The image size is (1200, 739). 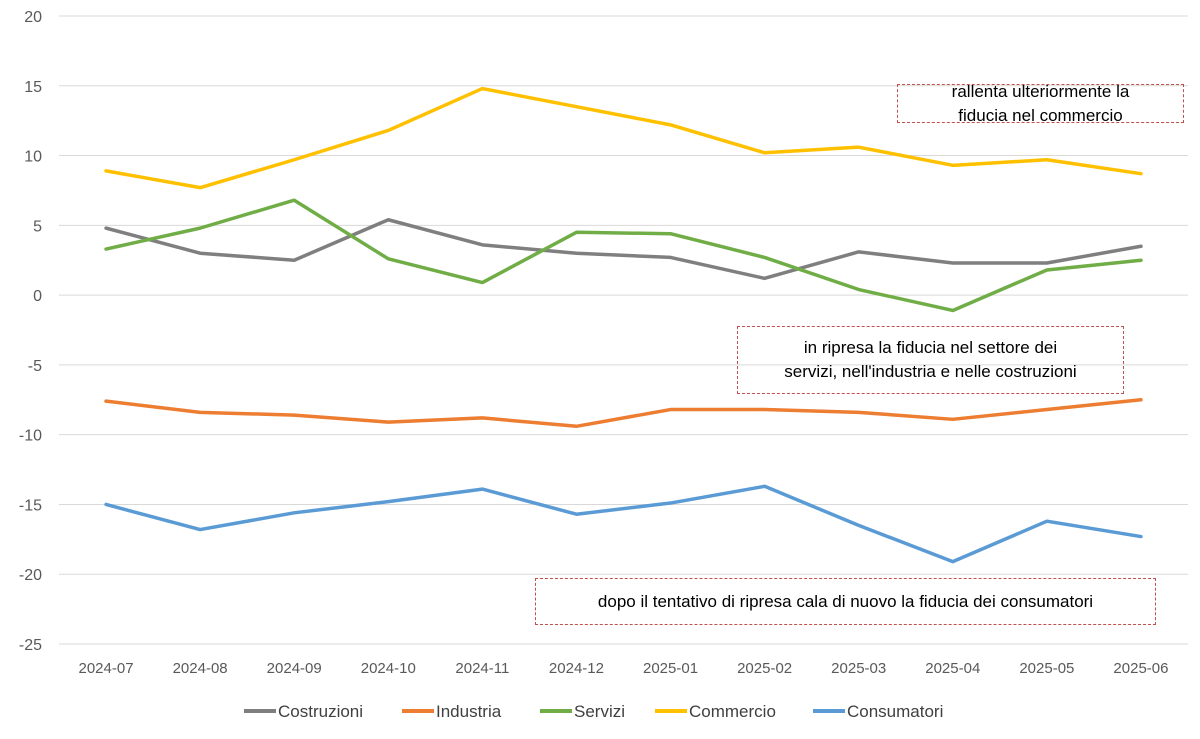 I want to click on legend-label-industria: Industria, so click(x=469, y=711).